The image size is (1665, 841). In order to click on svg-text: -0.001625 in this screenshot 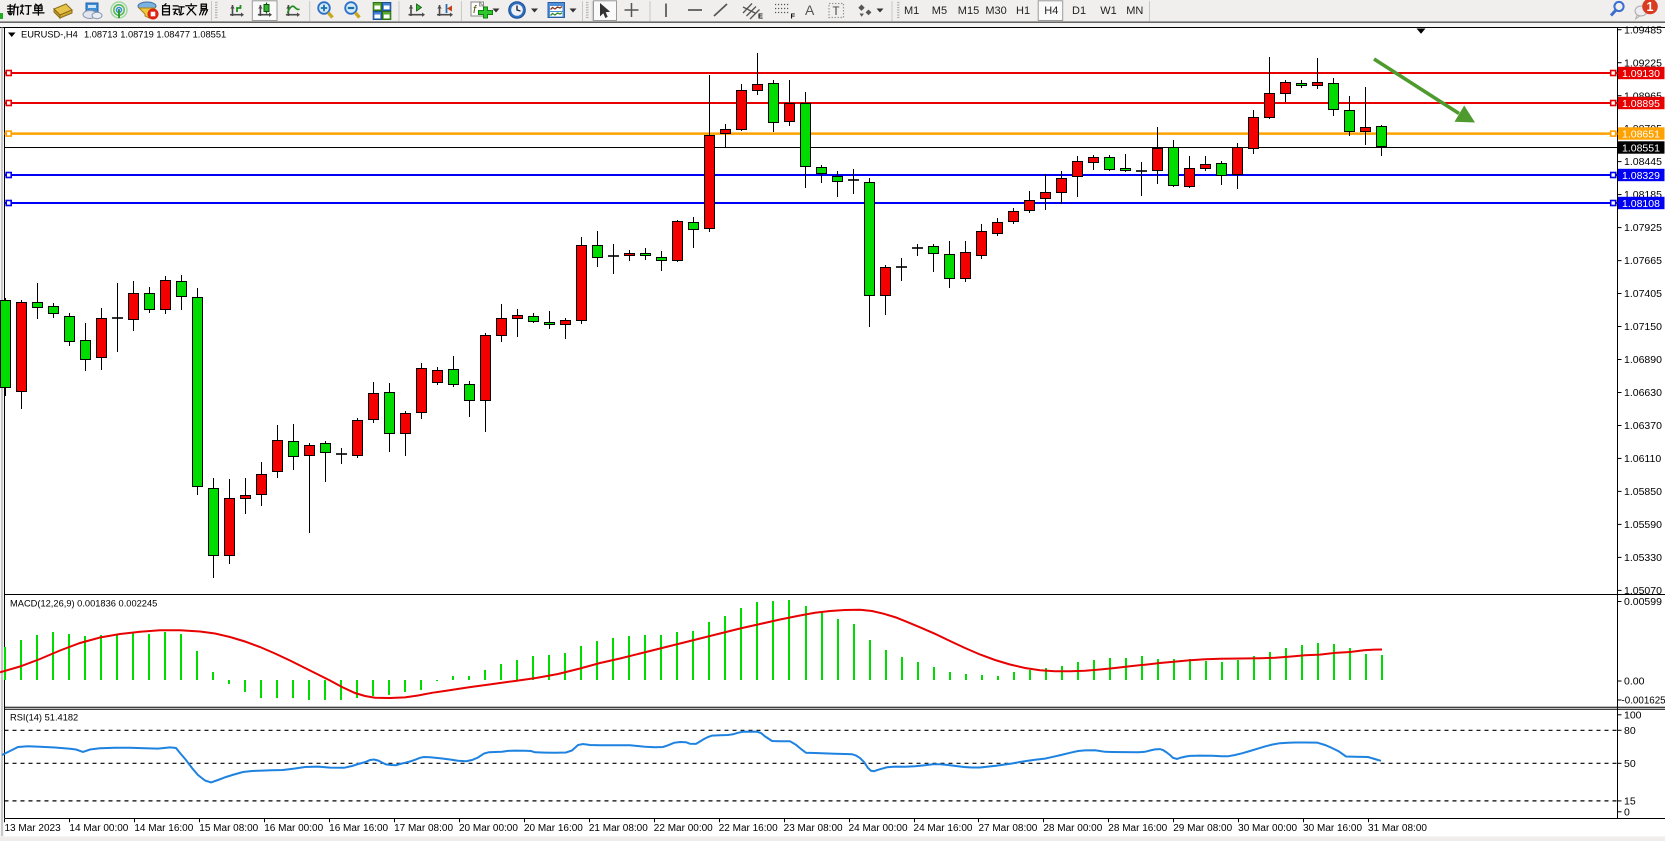, I will do `click(1643, 701)`.